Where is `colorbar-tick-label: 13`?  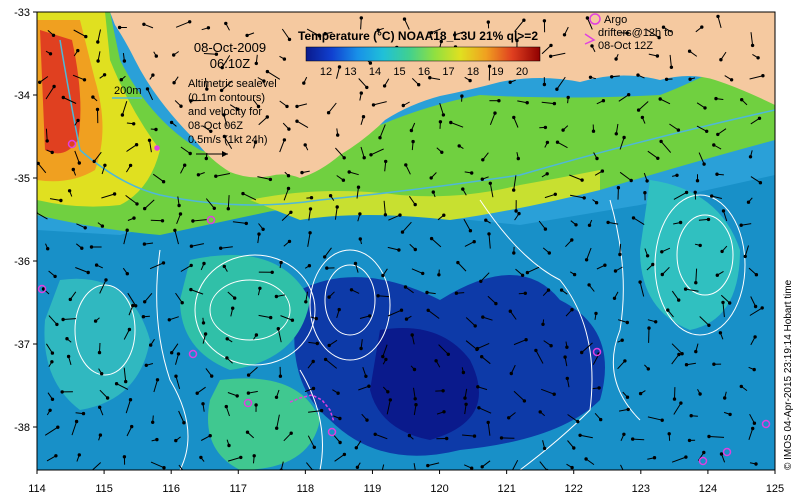
colorbar-tick-label: 13 is located at coordinates (350, 72).